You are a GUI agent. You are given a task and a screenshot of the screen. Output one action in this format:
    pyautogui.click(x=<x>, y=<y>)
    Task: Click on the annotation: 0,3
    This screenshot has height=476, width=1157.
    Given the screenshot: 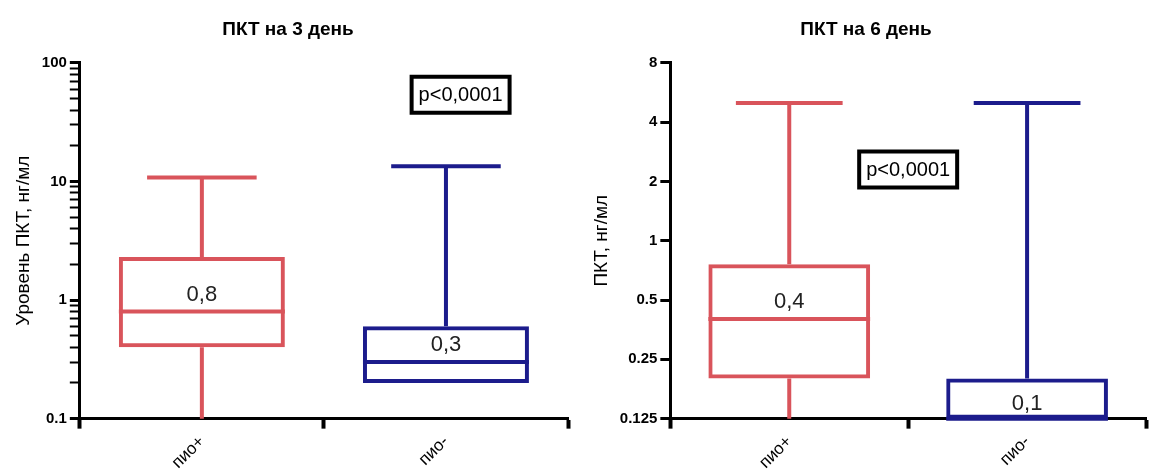 What is the action you would take?
    pyautogui.click(x=446, y=344)
    